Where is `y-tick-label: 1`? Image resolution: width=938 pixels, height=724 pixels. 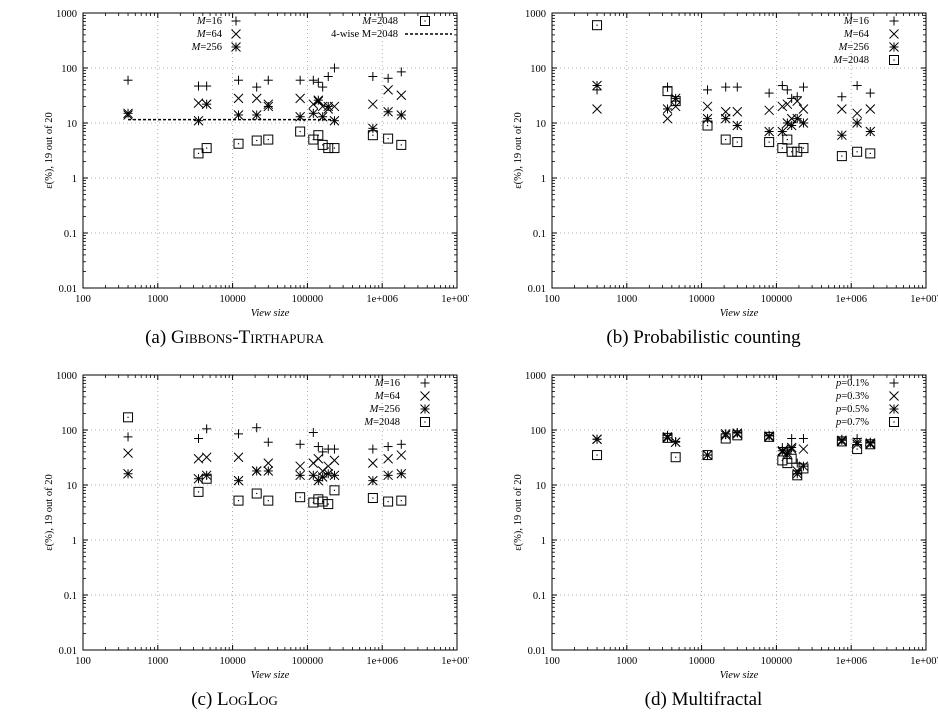
y-tick-label: 1 is located at coordinates (74, 541).